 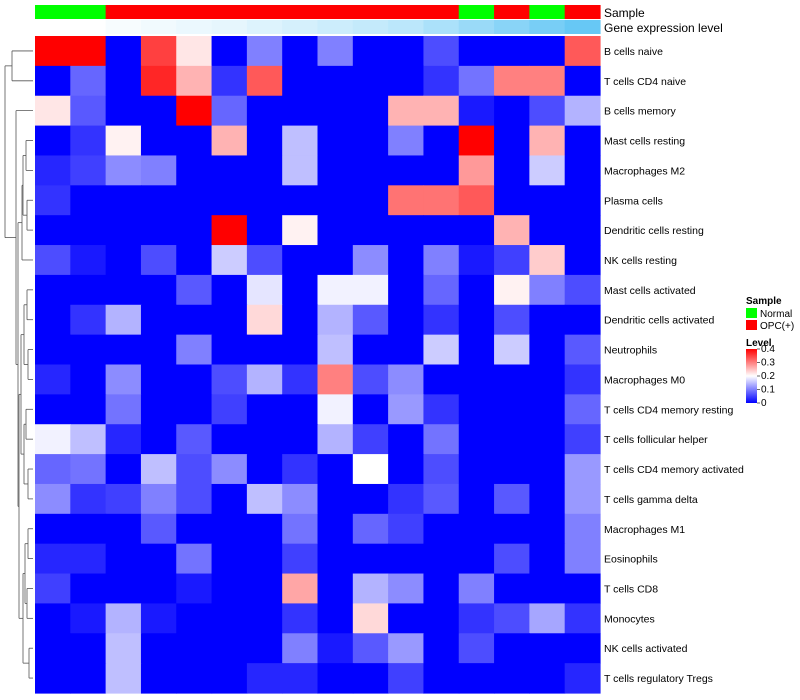 I want to click on row-label: B cells memory, so click(x=640, y=112).